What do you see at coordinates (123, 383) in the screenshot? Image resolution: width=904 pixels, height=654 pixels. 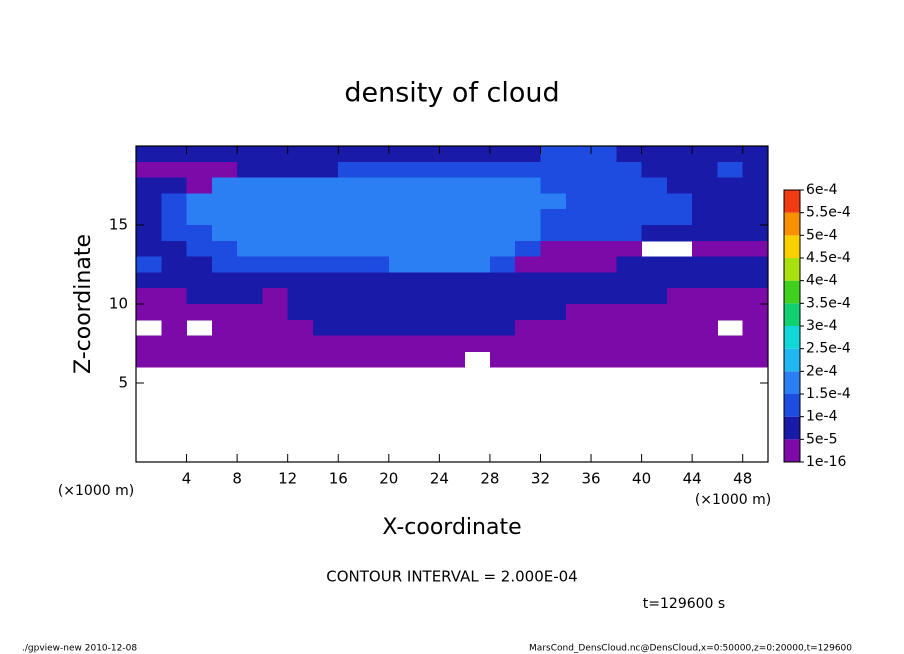 I see `y-tick-label: 5` at bounding box center [123, 383].